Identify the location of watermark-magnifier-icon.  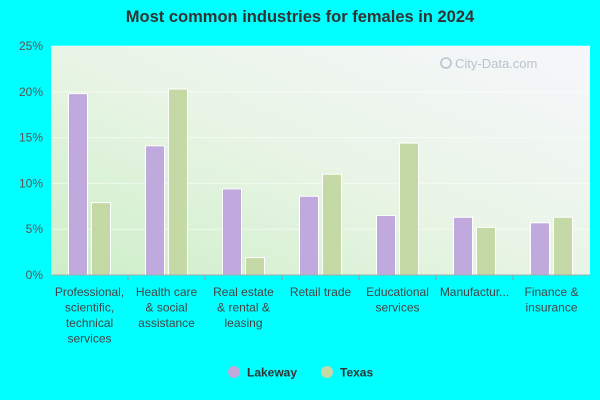
(446, 63).